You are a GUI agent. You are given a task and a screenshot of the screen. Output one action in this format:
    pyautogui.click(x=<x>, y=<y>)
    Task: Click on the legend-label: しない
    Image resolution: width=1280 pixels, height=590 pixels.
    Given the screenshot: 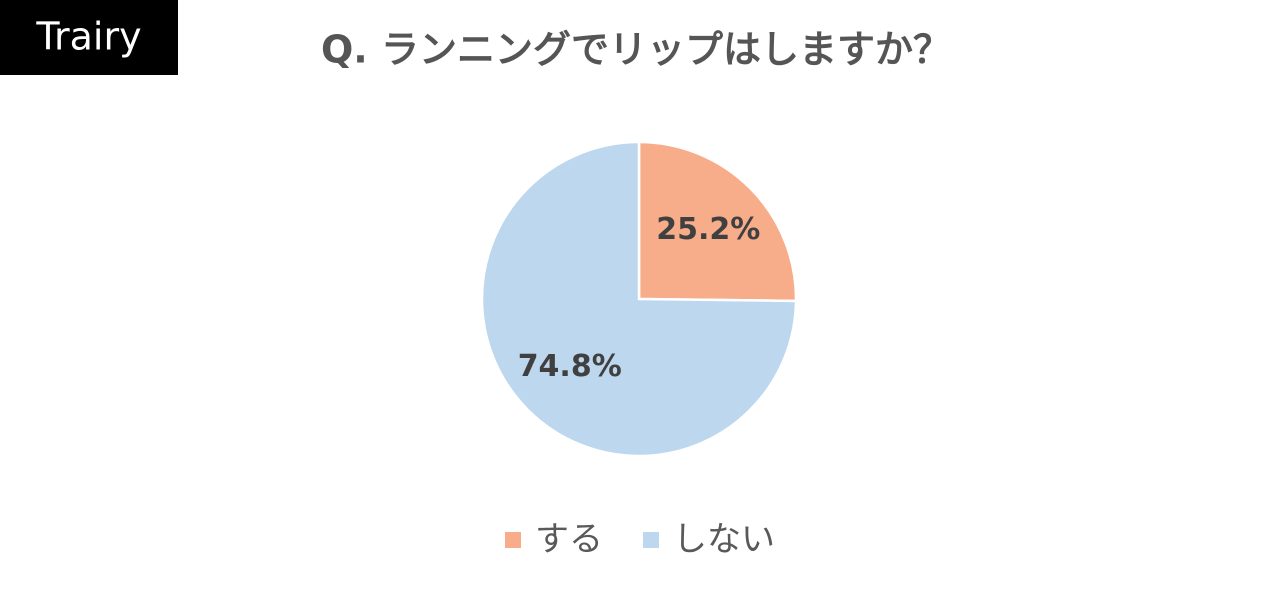 What is the action you would take?
    pyautogui.click(x=724, y=540)
    